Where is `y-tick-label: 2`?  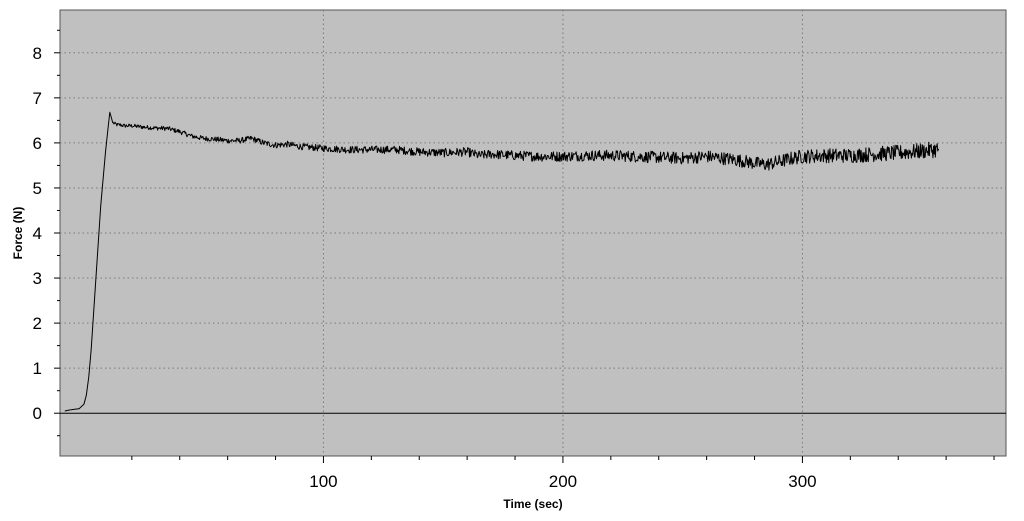
y-tick-label: 2 is located at coordinates (37, 323).